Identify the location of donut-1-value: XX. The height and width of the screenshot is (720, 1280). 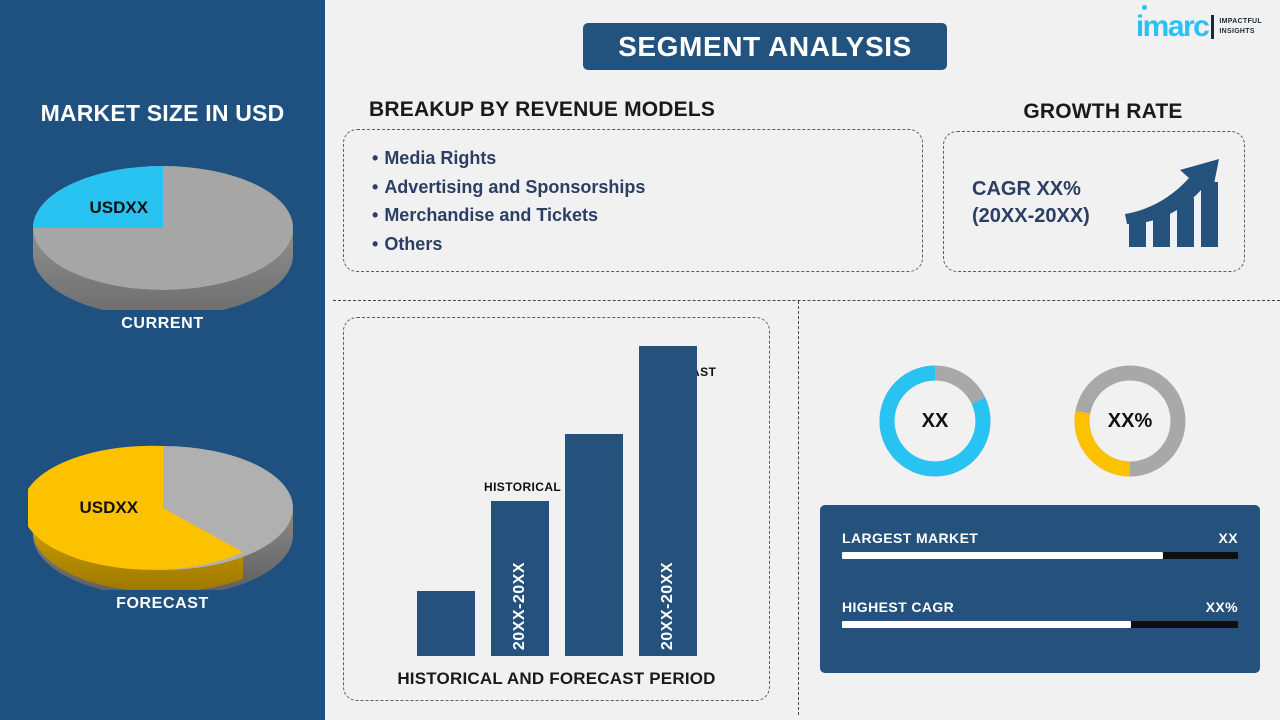
(935, 420).